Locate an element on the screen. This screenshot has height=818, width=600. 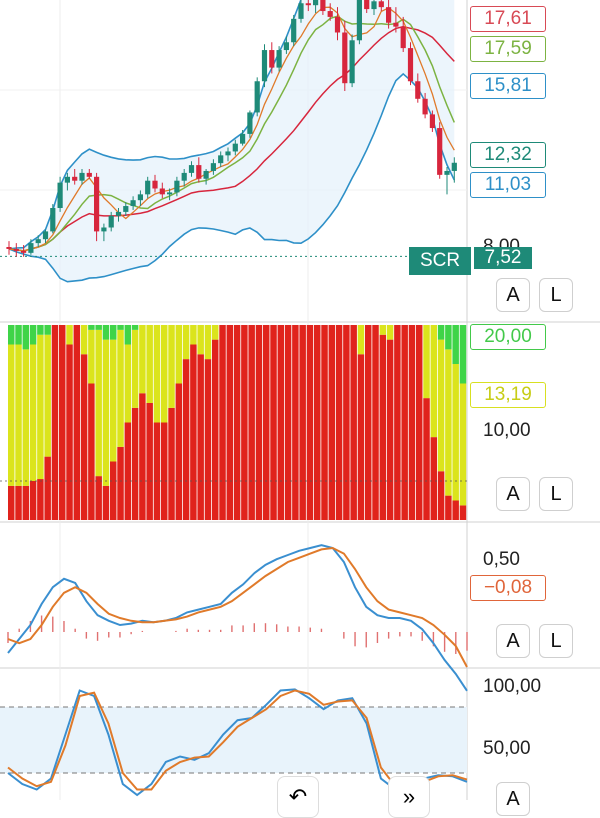
price-tag-1759: 17,59 is located at coordinates (508, 49).